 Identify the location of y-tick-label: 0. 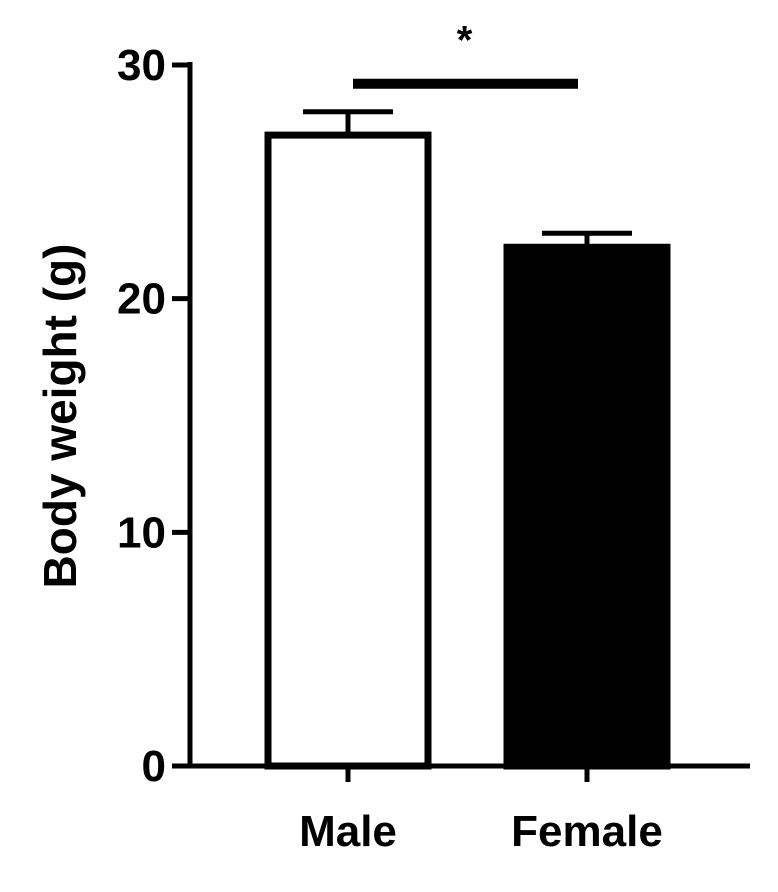
(154, 766).